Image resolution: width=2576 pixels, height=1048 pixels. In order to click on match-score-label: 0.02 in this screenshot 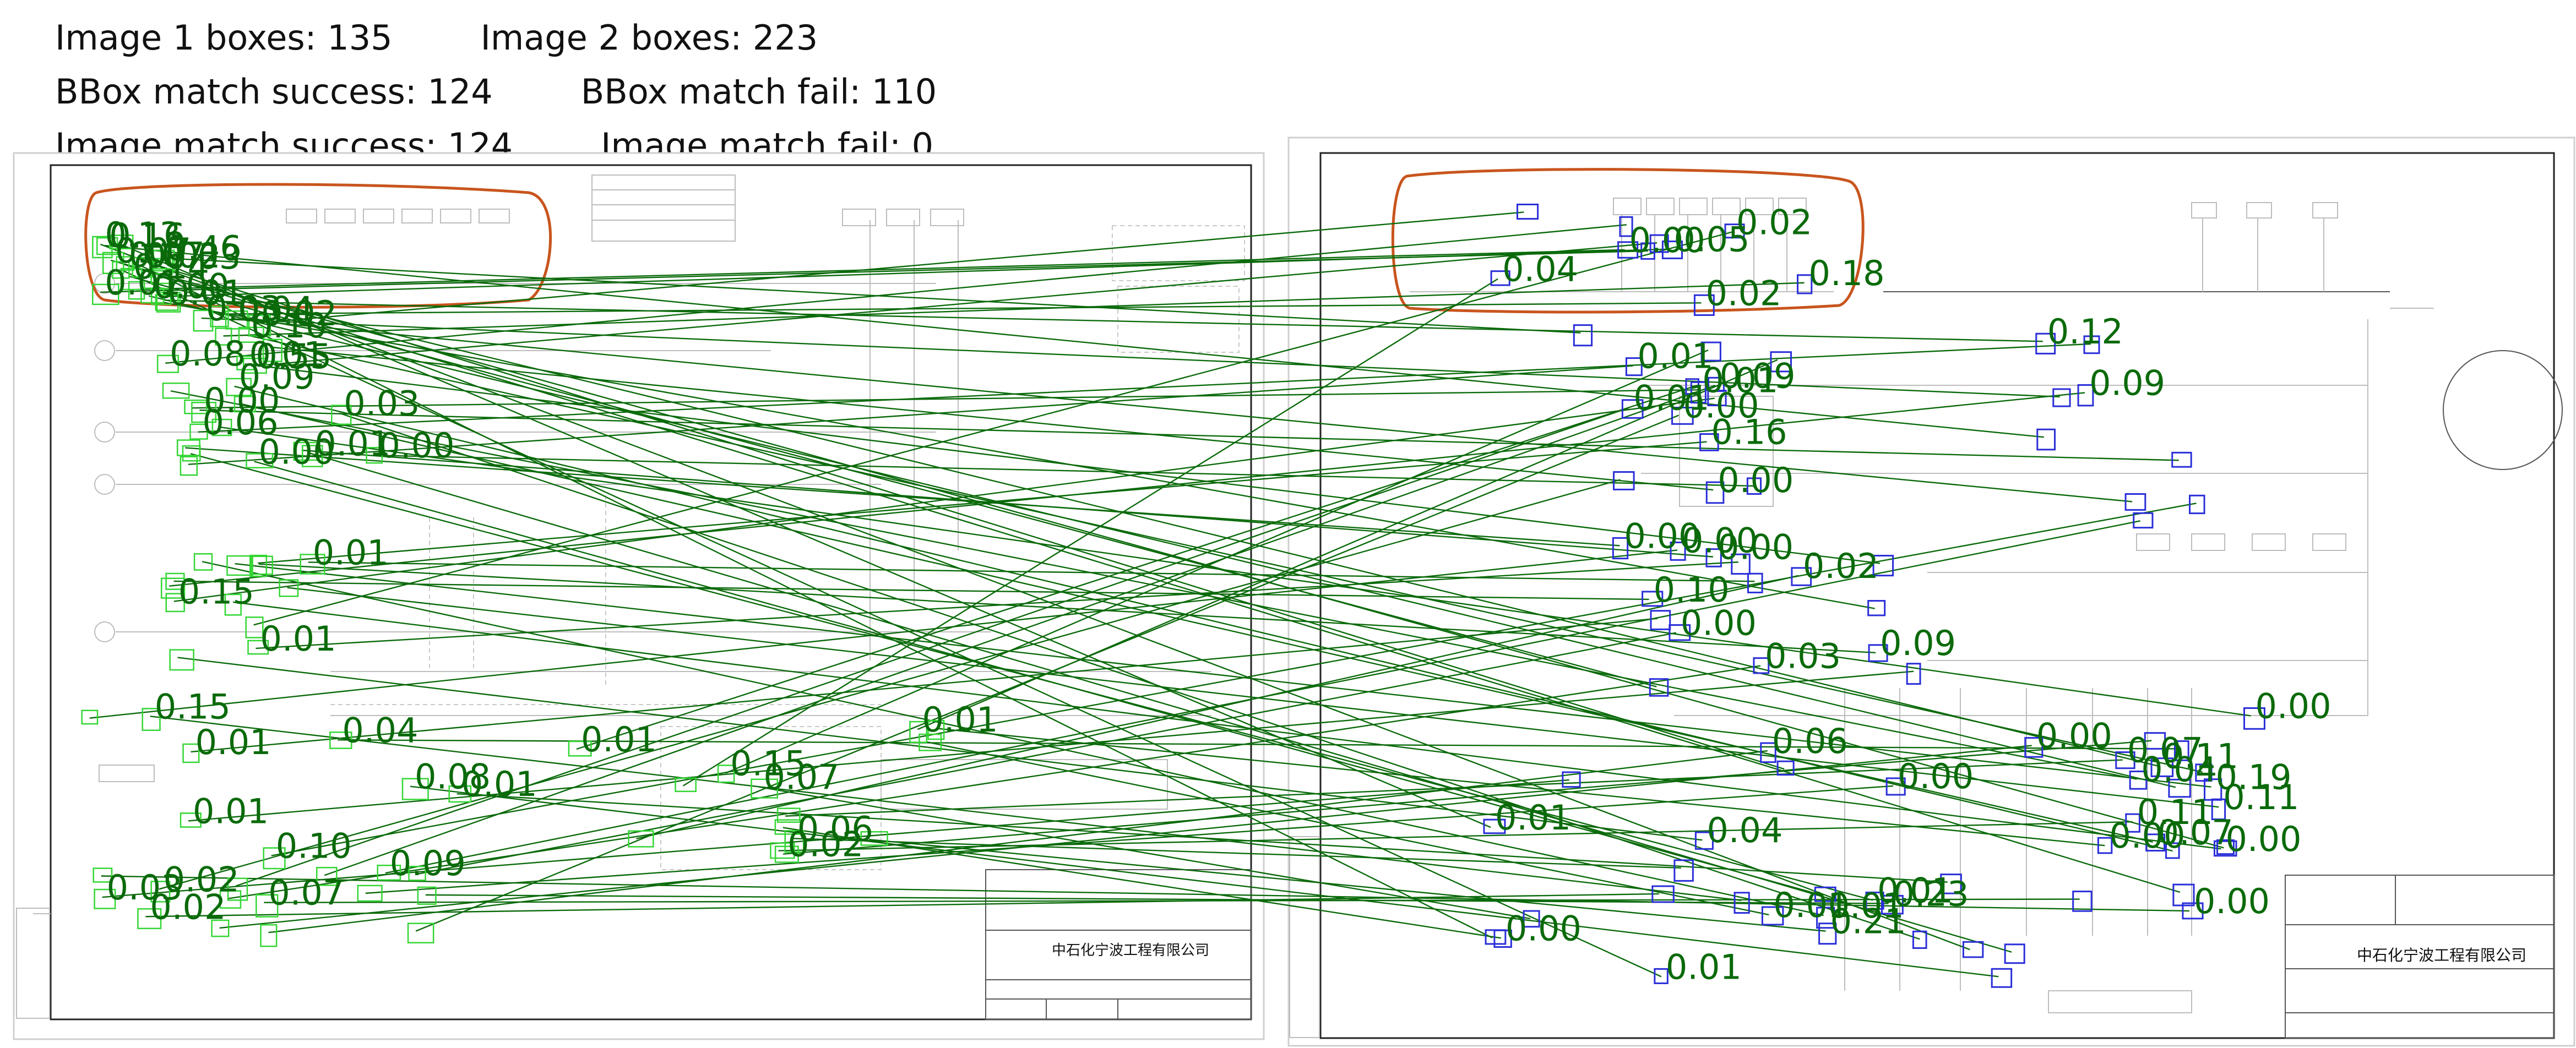, I will do `click(1841, 566)`.